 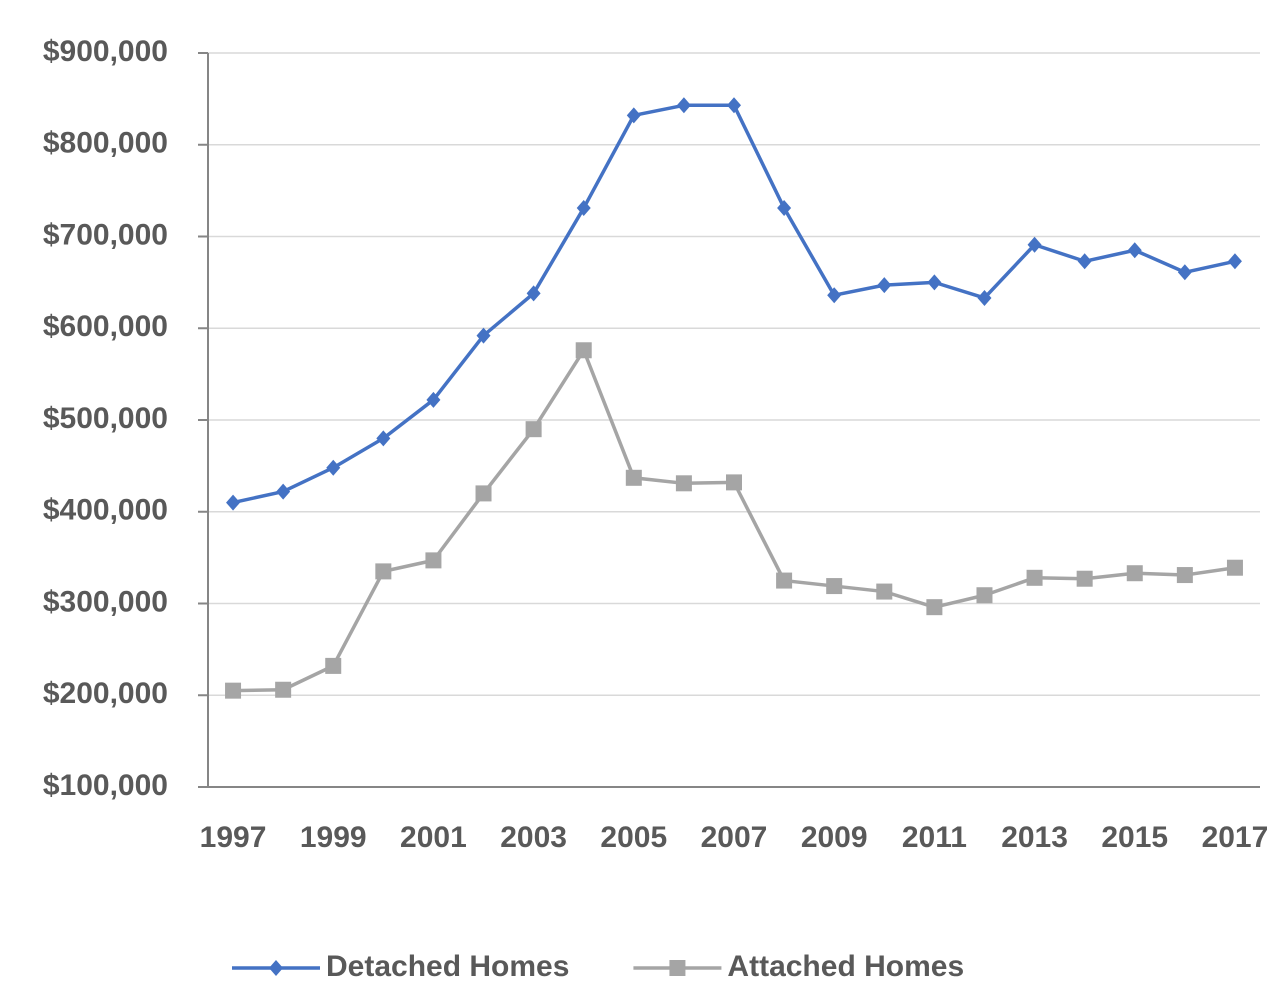 I want to click on x-tick-label: 1999, so click(x=333, y=837).